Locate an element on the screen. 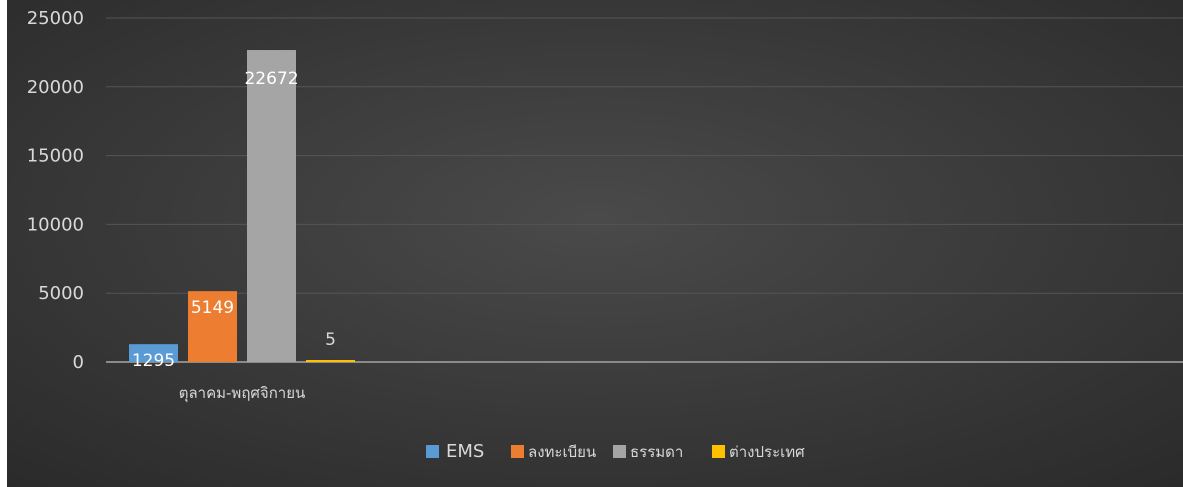  x-axis: ตุลาคม-พฤศจิกายน is located at coordinates (242, 393).